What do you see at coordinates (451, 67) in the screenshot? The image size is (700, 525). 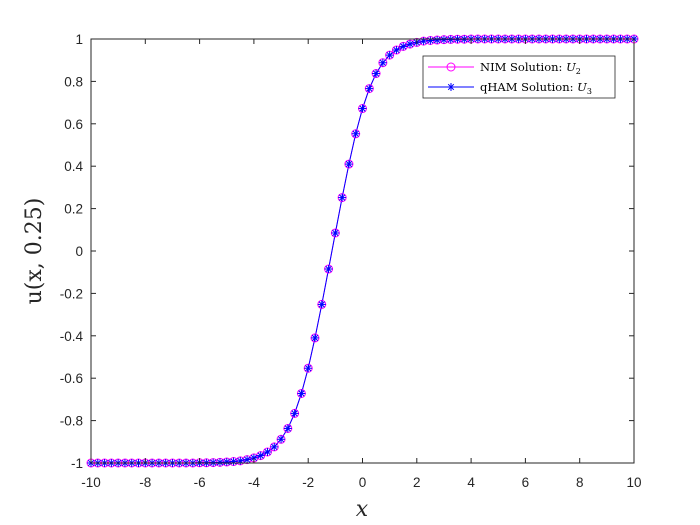 I see `legend-marker-circle` at bounding box center [451, 67].